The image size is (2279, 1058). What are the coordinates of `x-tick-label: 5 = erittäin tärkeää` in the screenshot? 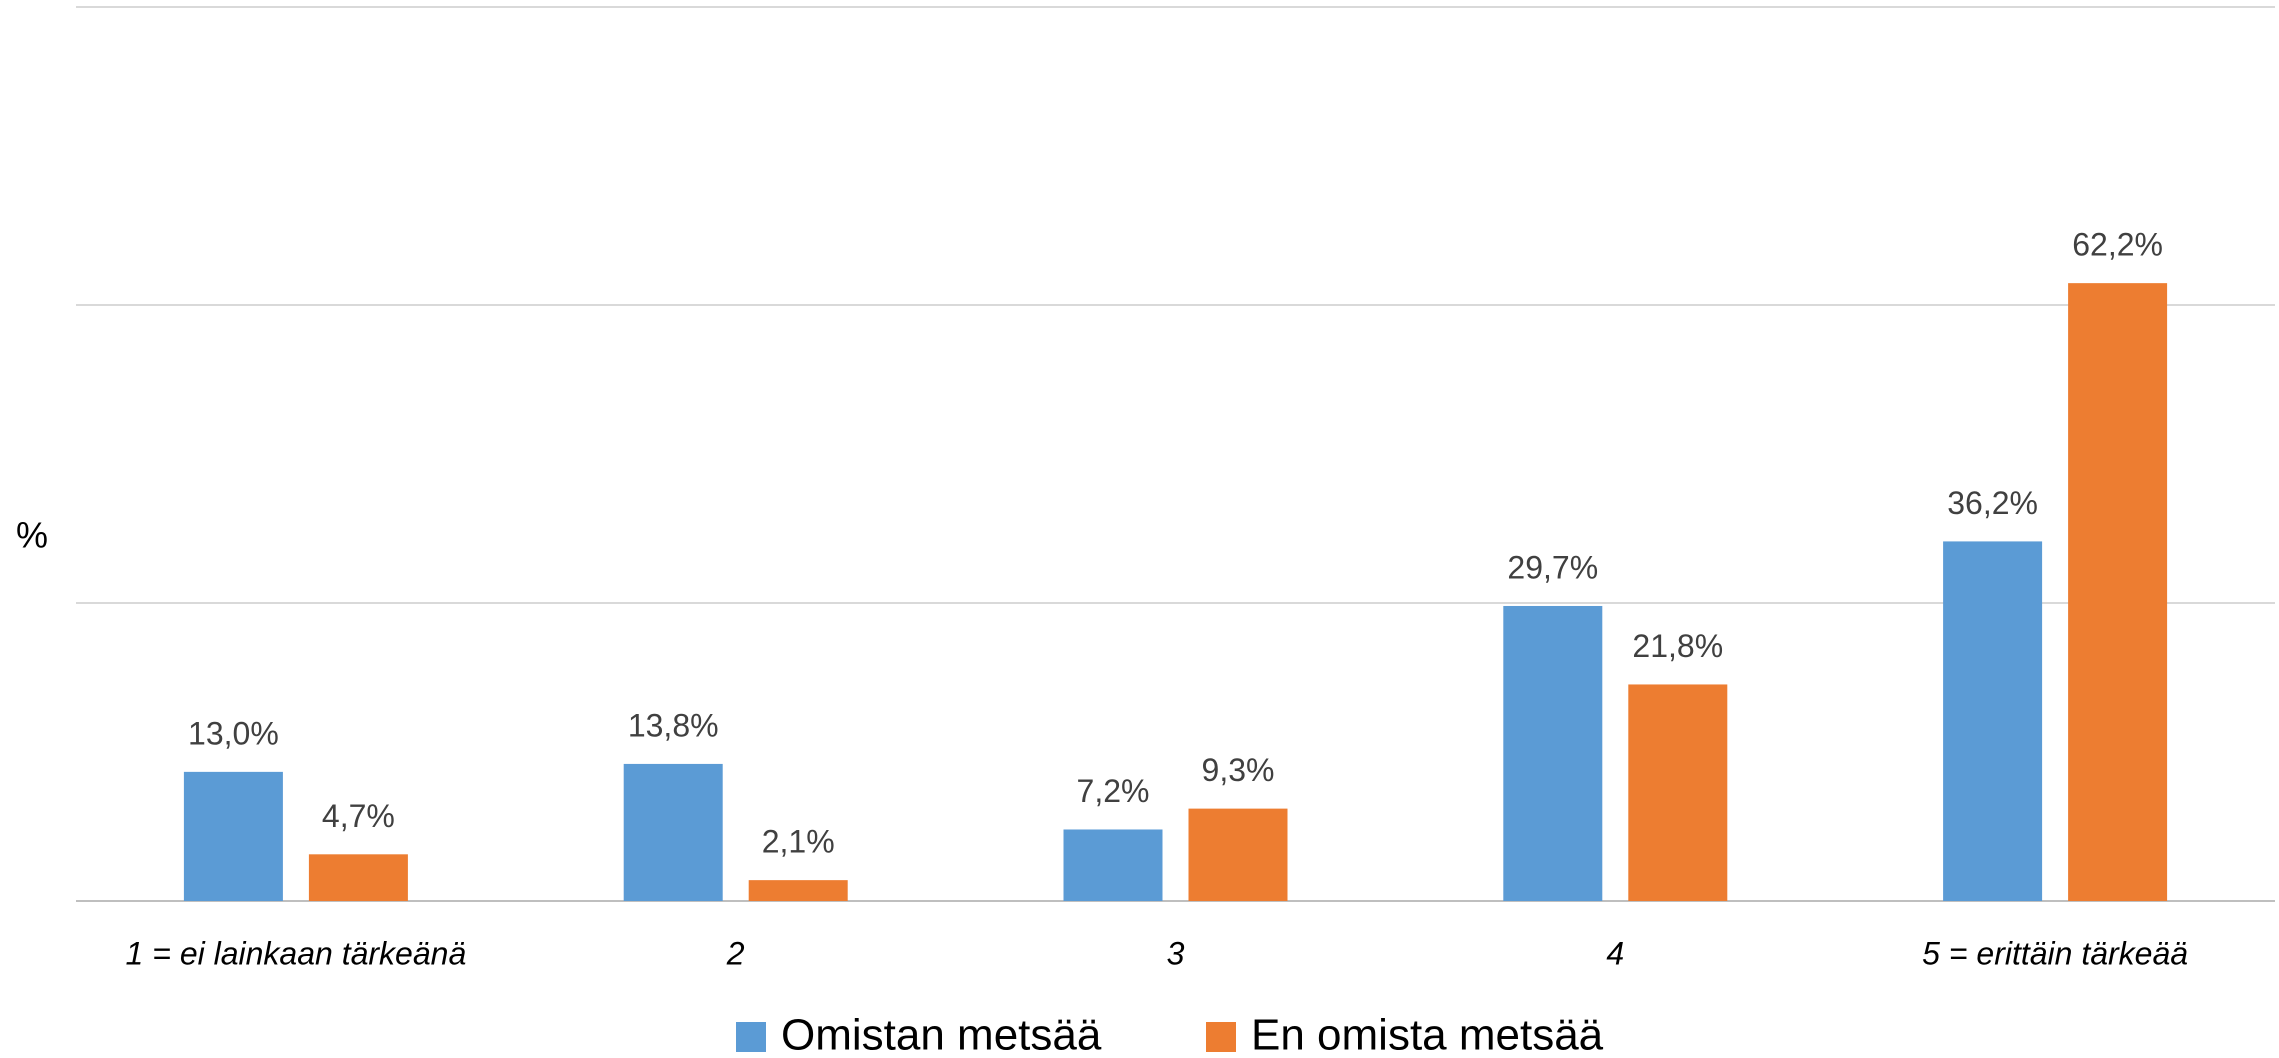 It's located at (2055, 953).